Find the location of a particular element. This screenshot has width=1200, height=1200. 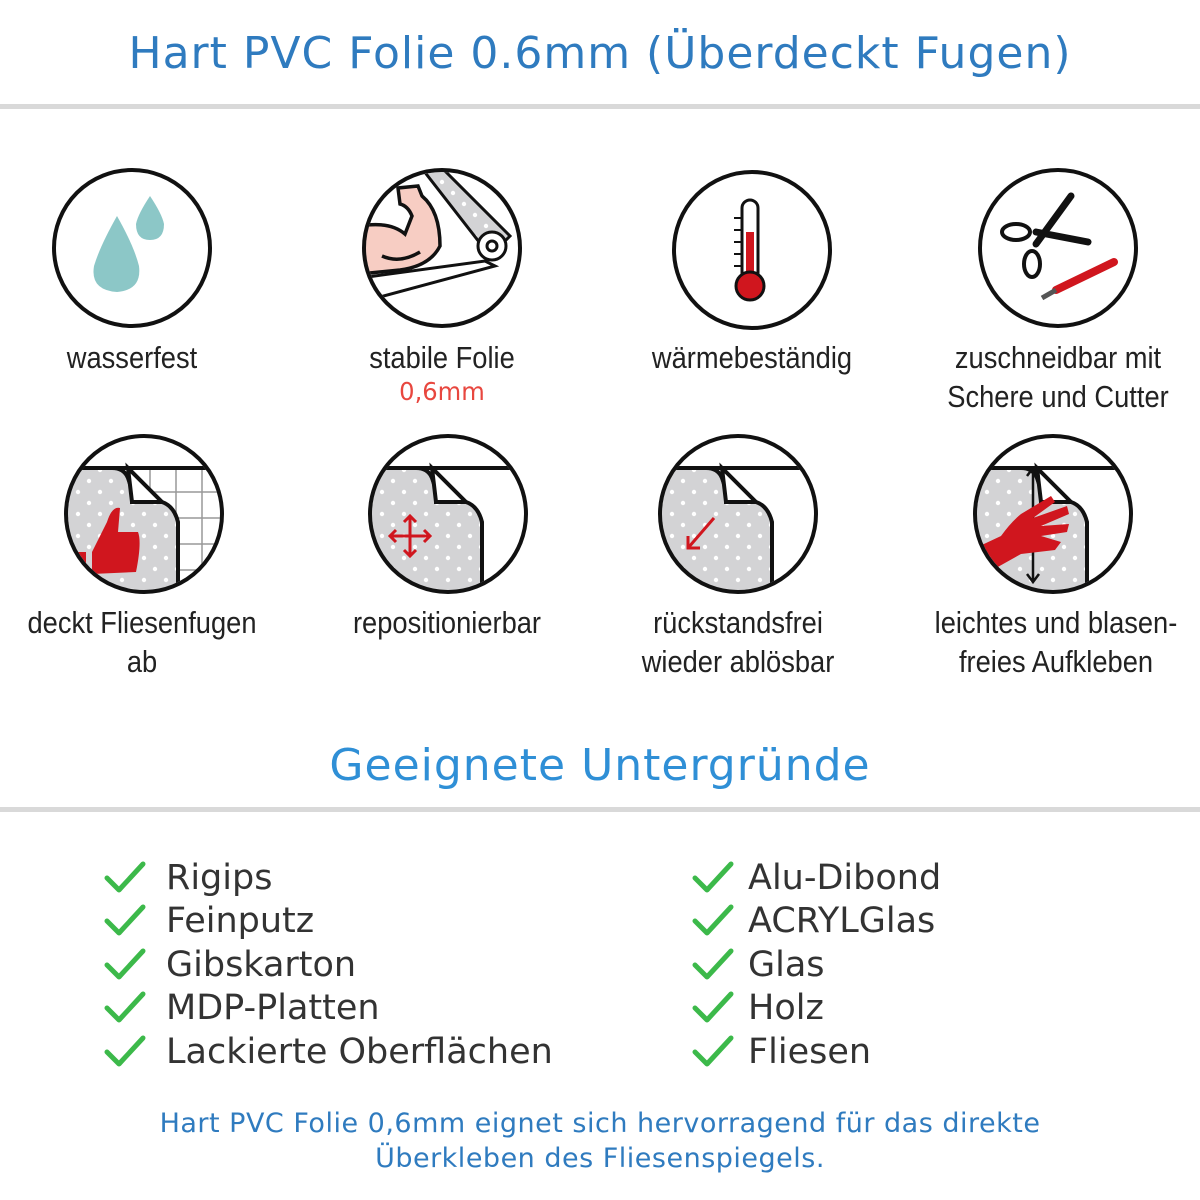

surfaces-list-right: Alu-Dibond ACRYLGlas Glas Holz Fliesen is located at coordinates (816, 965).